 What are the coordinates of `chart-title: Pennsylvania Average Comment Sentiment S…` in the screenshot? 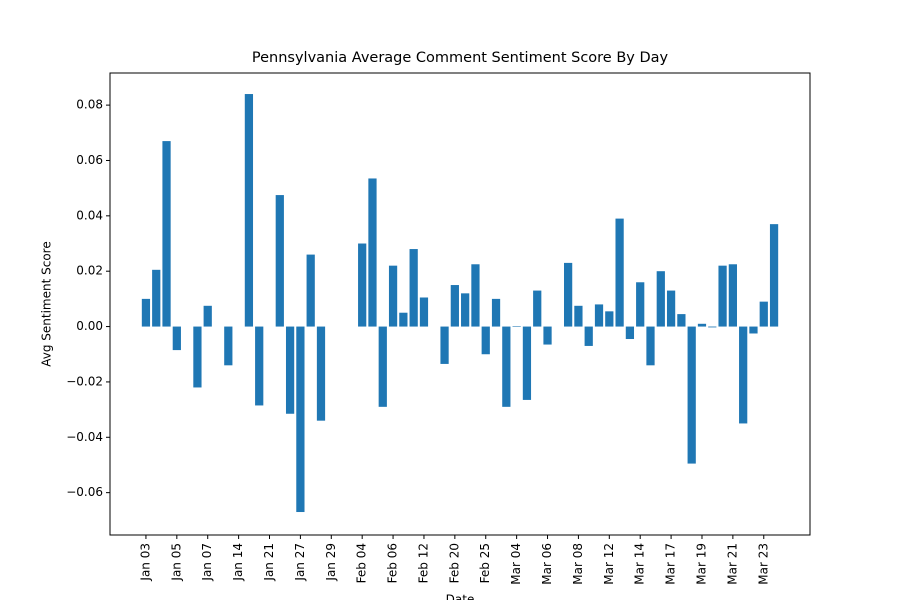 It's located at (460, 58).